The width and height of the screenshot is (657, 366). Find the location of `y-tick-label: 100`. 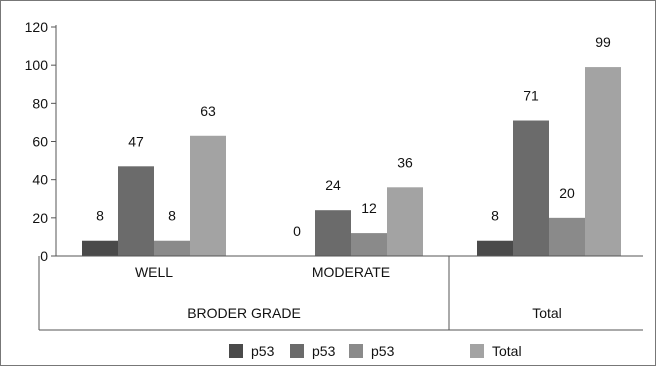

y-tick-label: 100 is located at coordinates (37, 65).